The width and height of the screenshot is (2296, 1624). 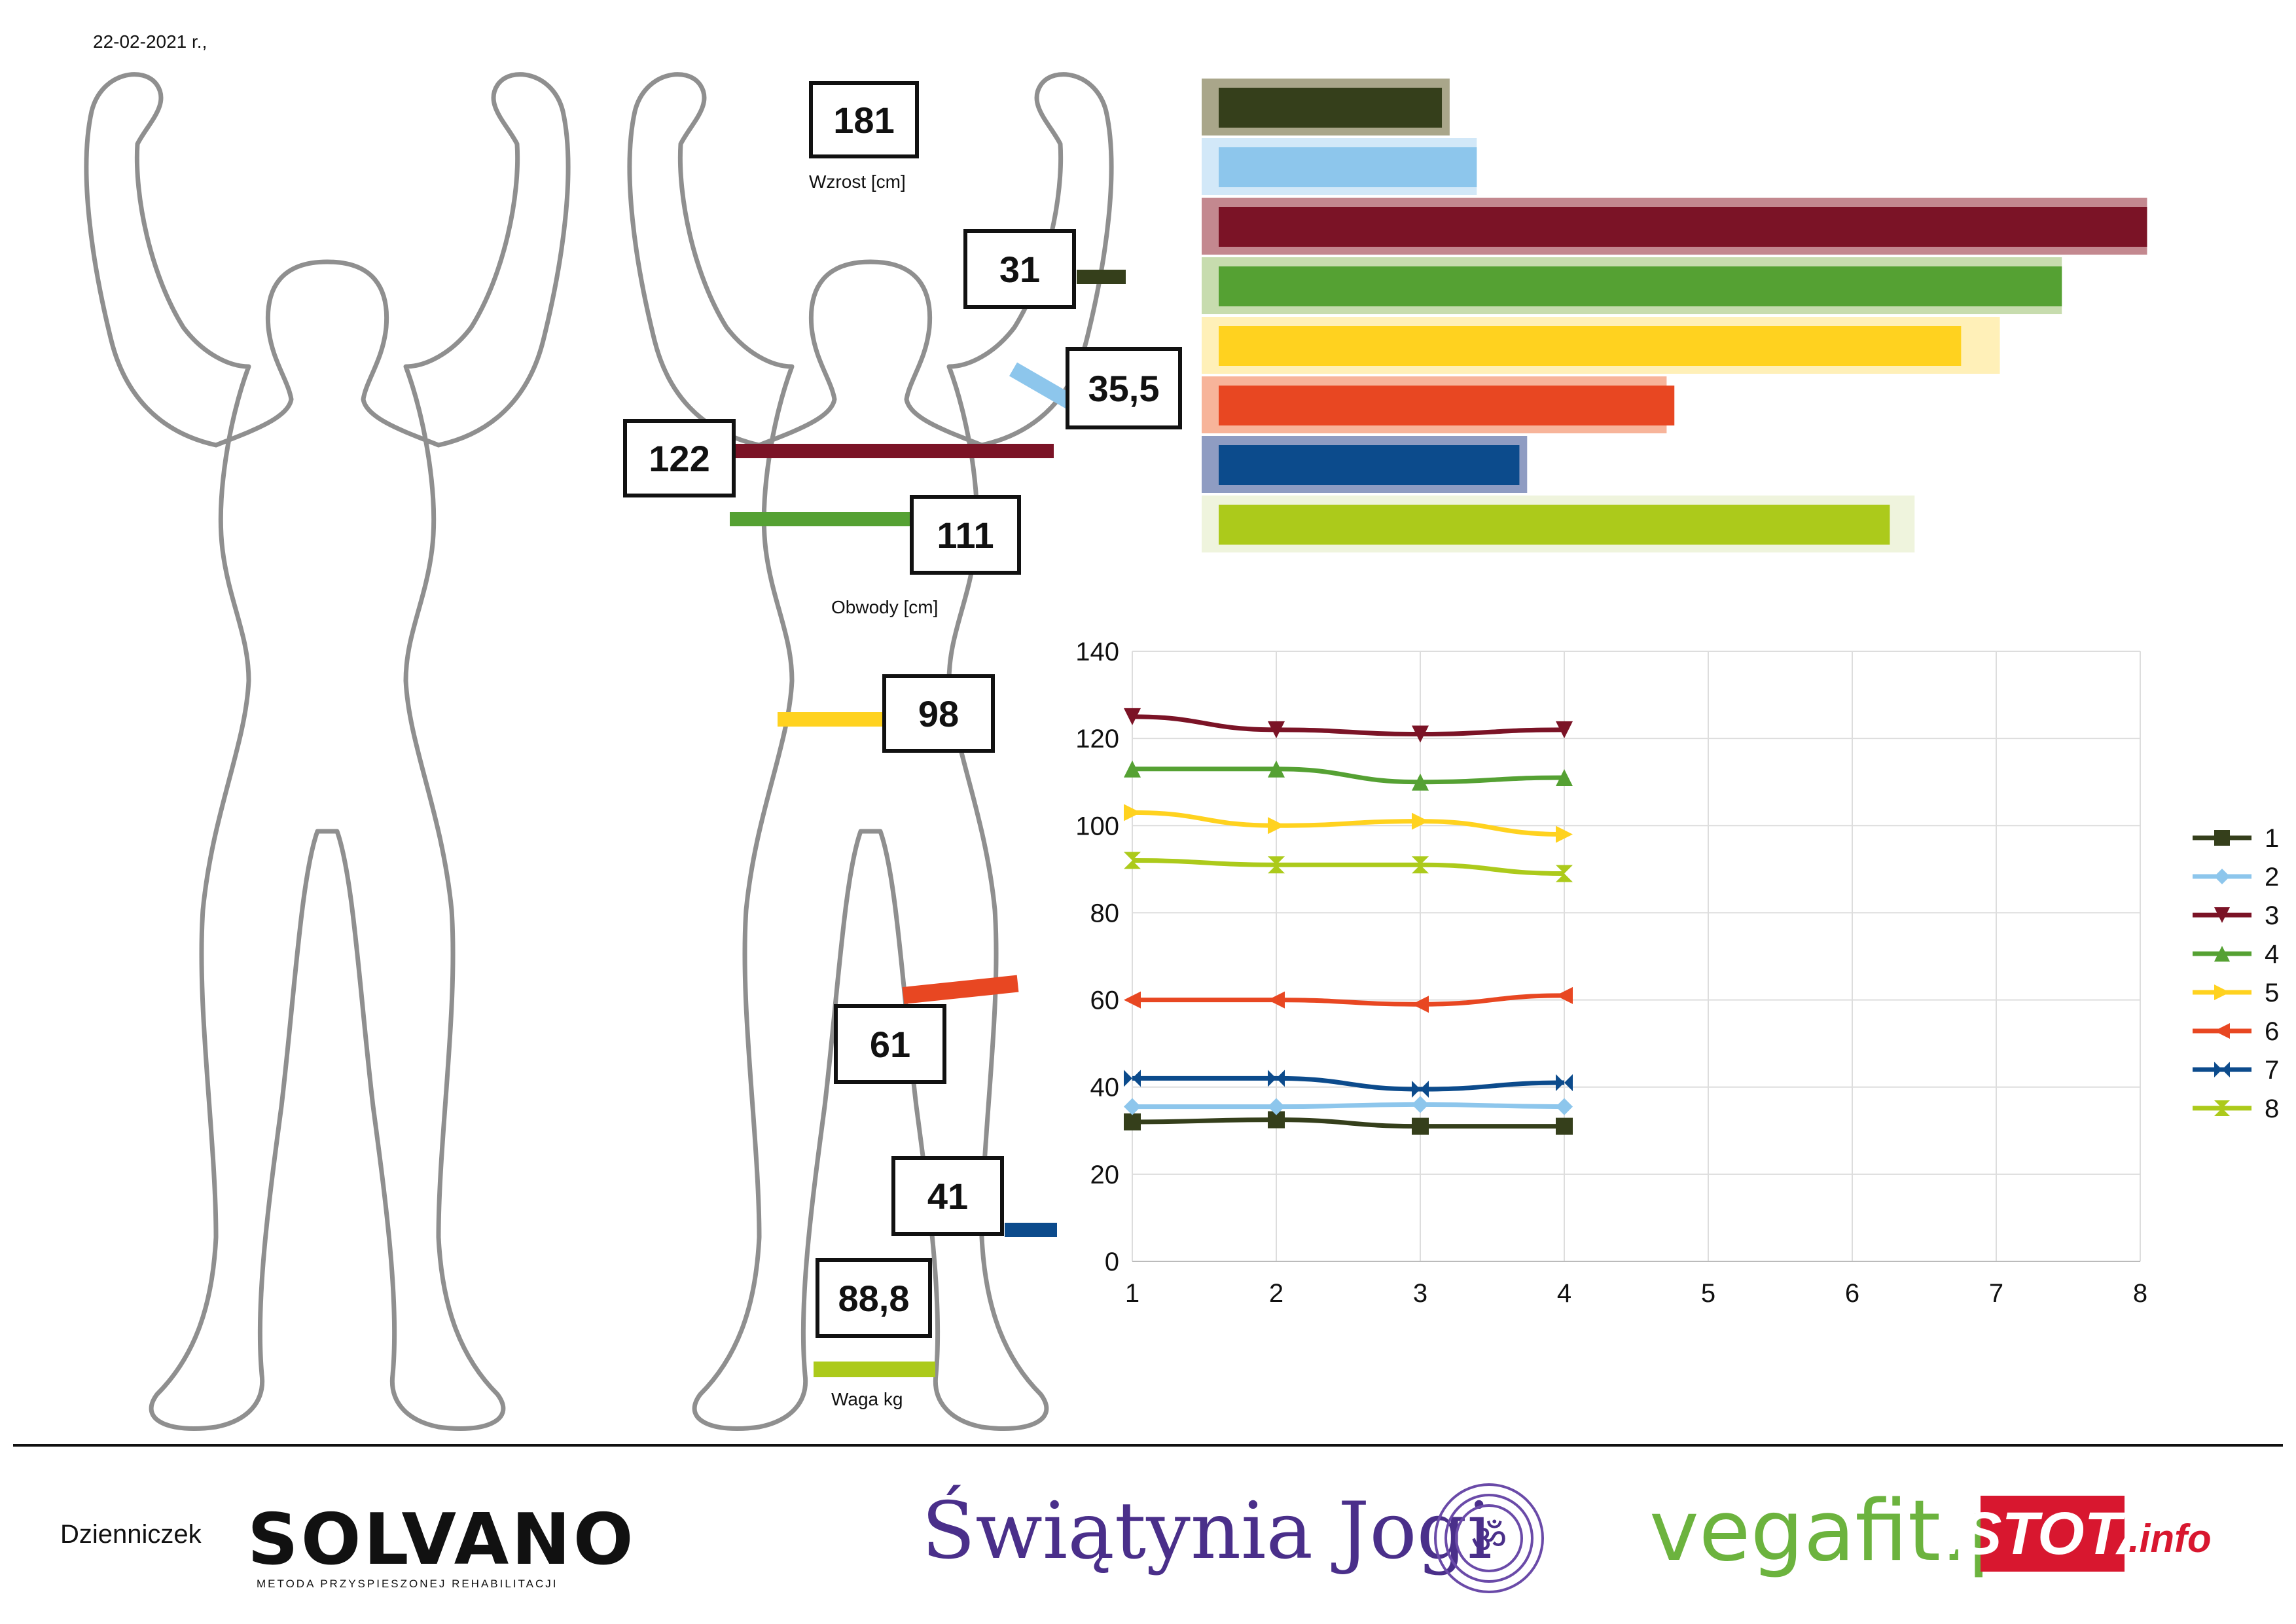 I want to click on legend-item-3: 3, so click(x=2236, y=915).